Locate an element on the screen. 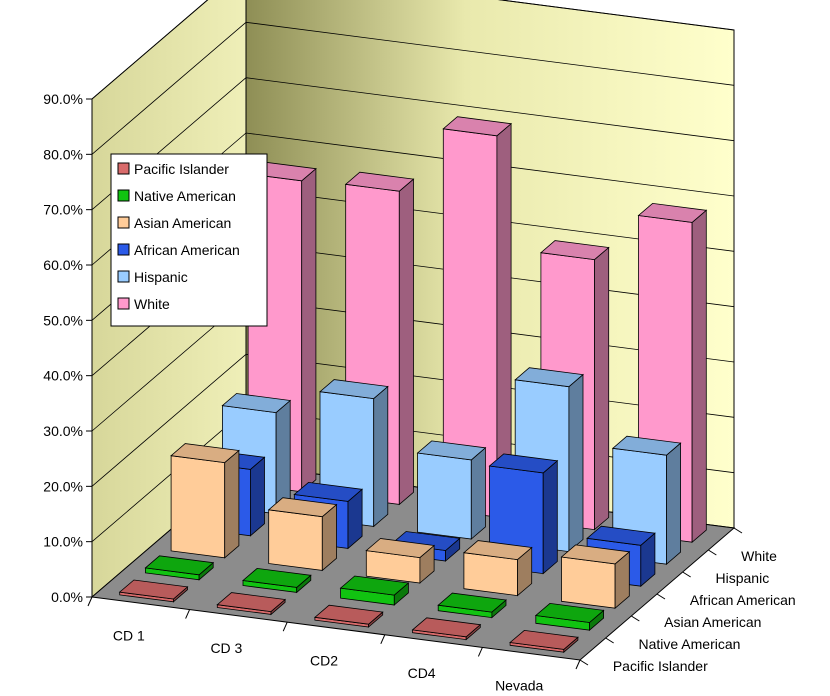 The width and height of the screenshot is (830, 696). y-tick-label: 20.0% is located at coordinates (63, 486).